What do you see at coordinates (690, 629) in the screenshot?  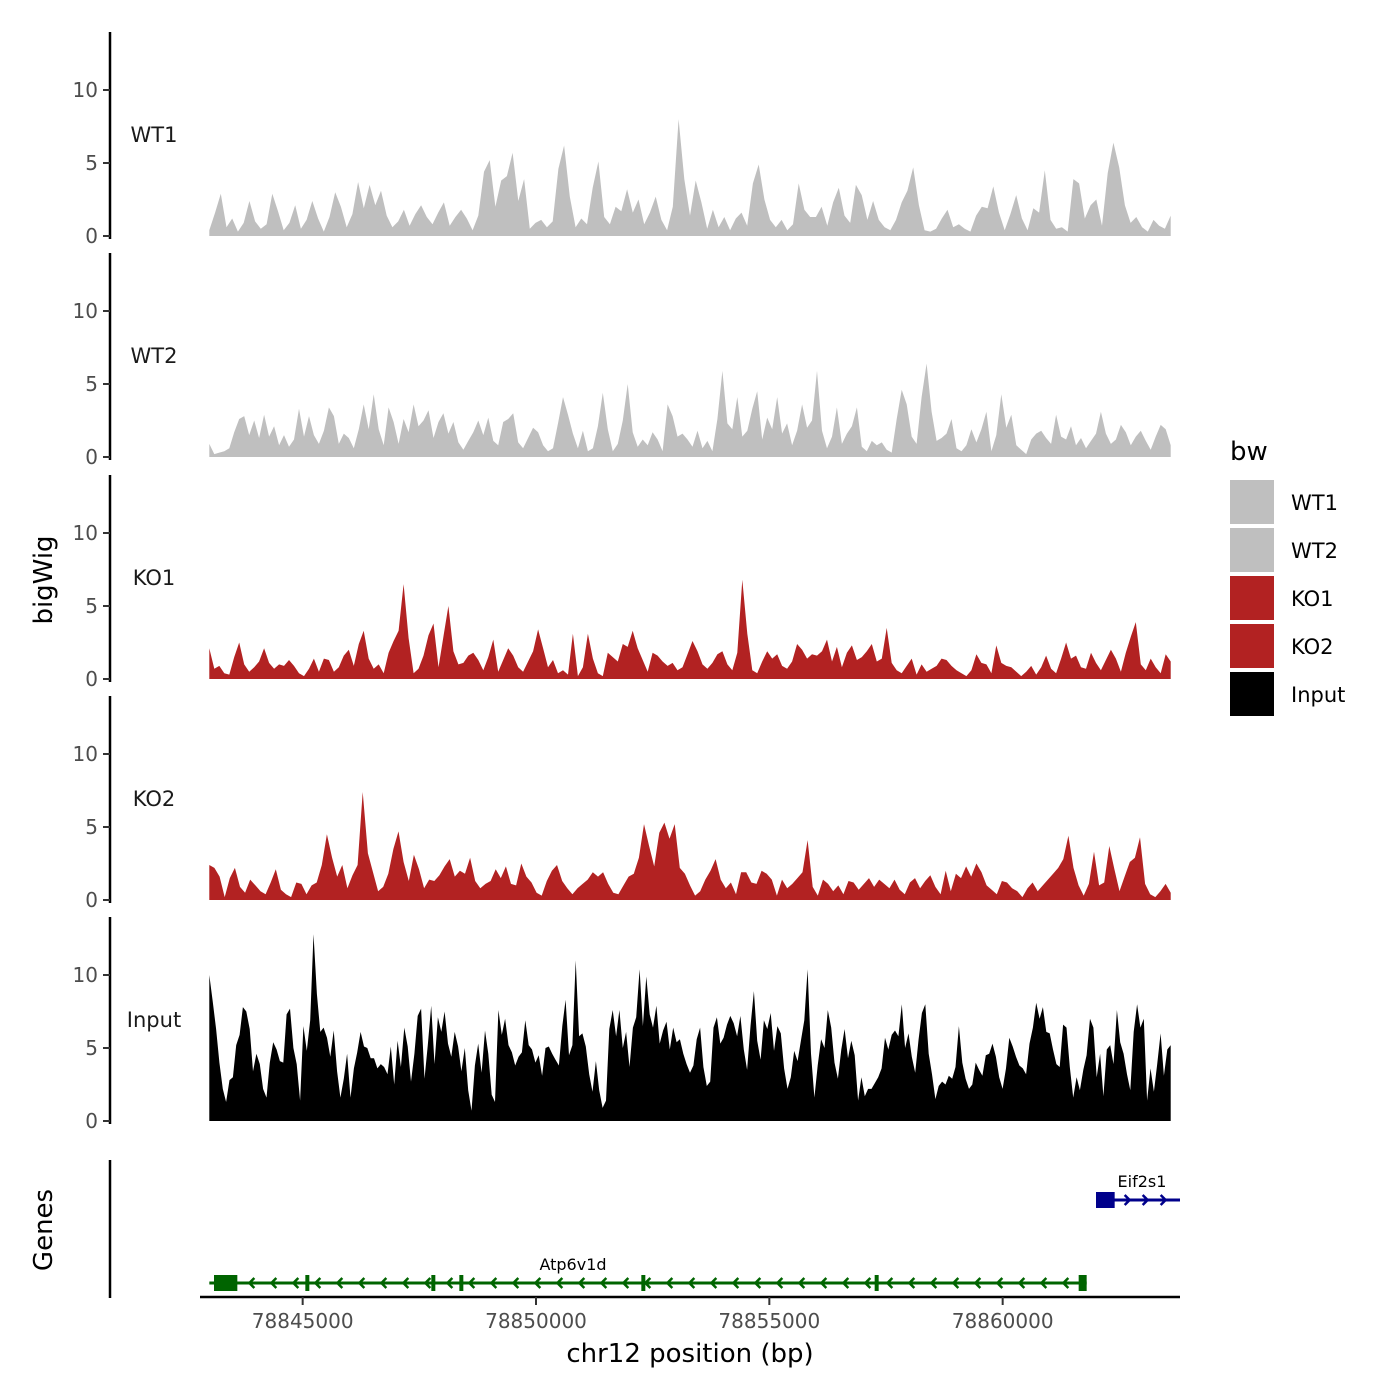 I see `signal-area-ko1` at bounding box center [690, 629].